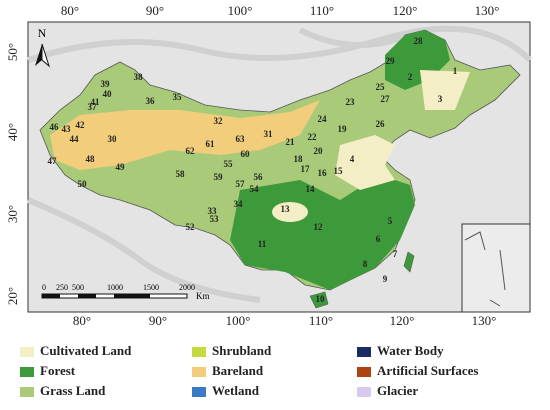  I want to click on bareland-area, so click(185, 135).